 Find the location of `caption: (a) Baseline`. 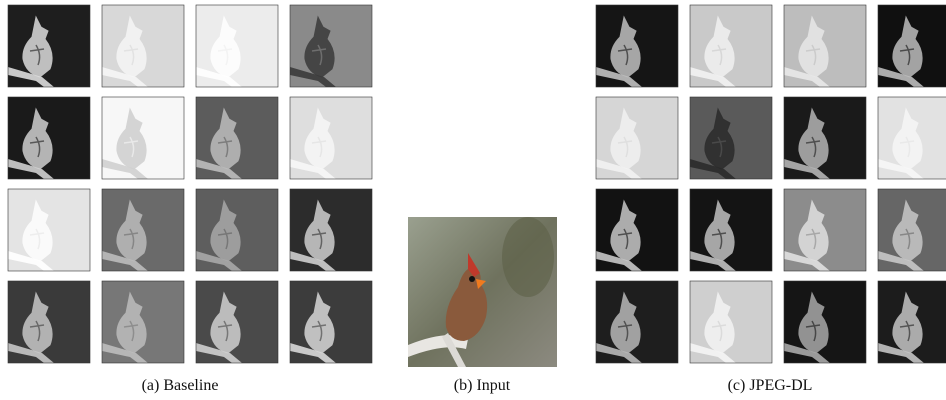

caption: (a) Baseline is located at coordinates (180, 385).